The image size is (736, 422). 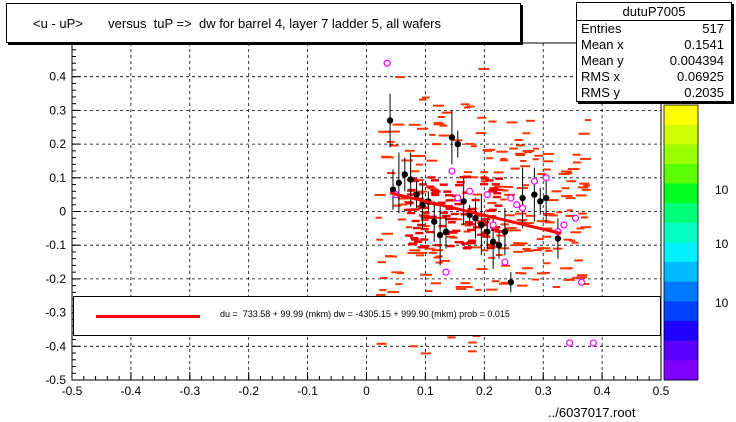 What do you see at coordinates (148, 316) in the screenshot?
I see `legend-line-swatch` at bounding box center [148, 316].